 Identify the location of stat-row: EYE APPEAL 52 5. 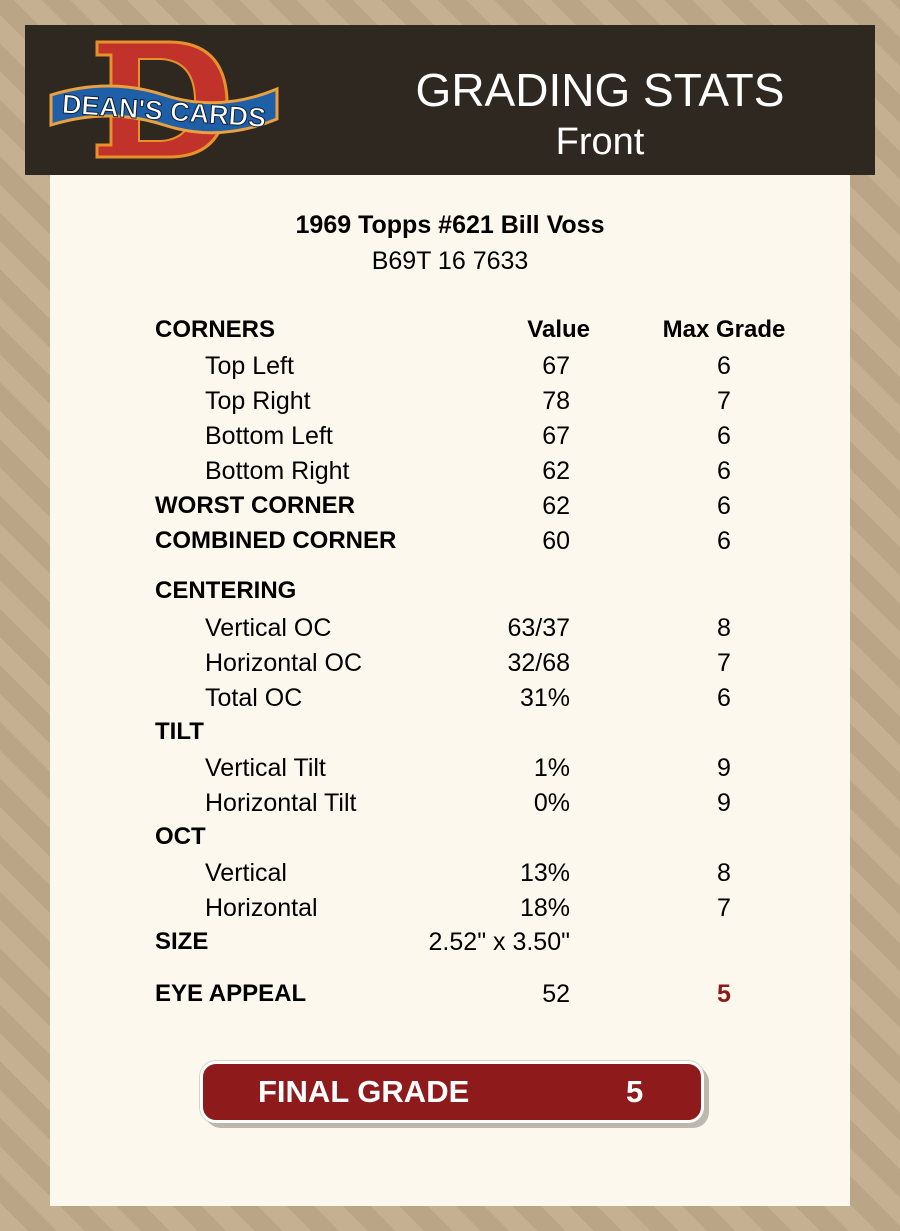
(450, 995).